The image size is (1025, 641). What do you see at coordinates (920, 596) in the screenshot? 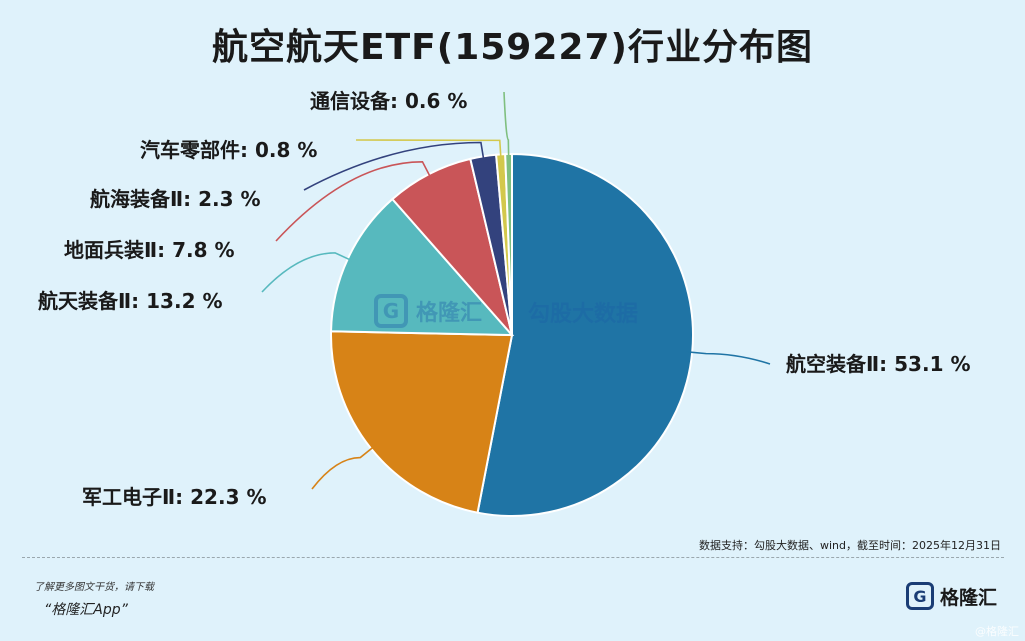
I see `brand-g-icon: G` at bounding box center [920, 596].